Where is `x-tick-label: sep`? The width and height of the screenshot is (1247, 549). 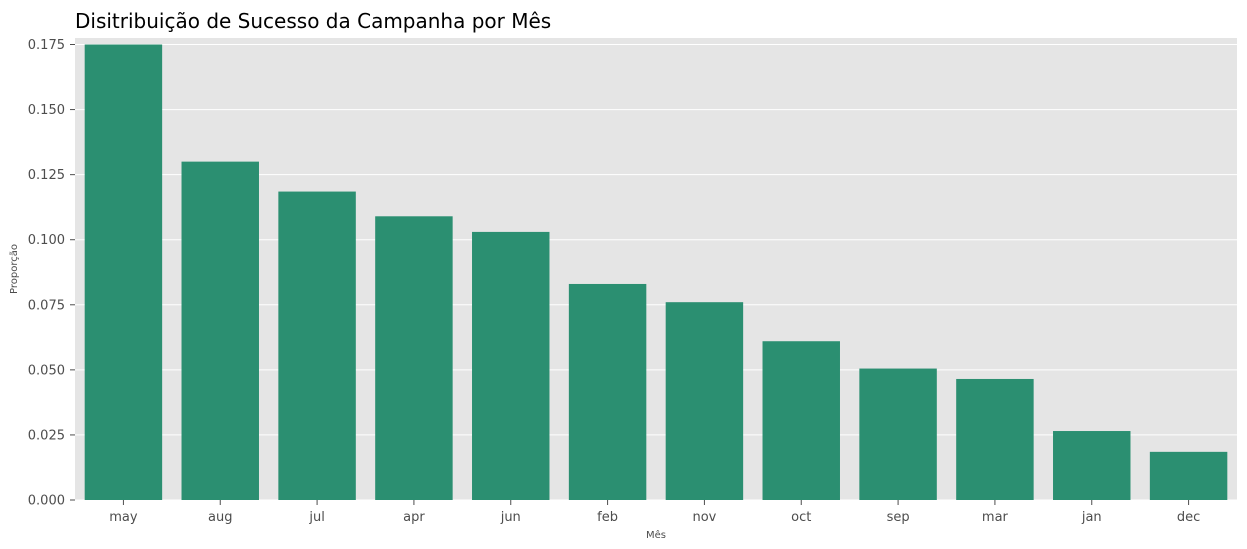 x-tick-label: sep is located at coordinates (898, 517).